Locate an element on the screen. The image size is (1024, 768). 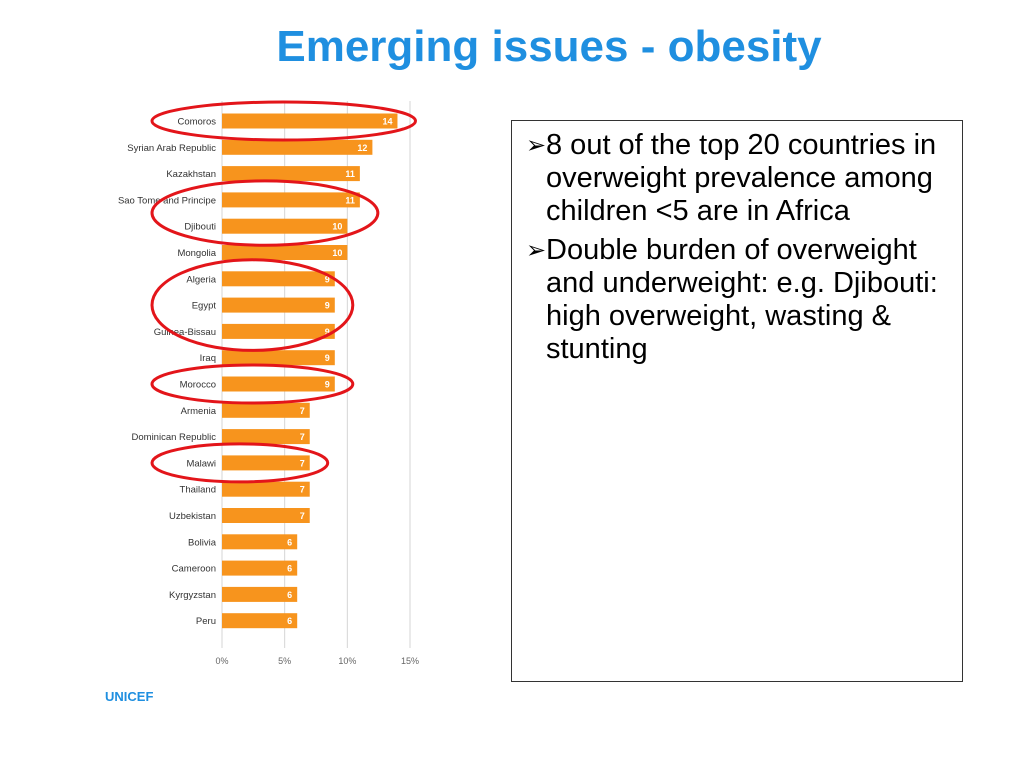
x-tick-label: 0% is located at coordinates (221, 661).